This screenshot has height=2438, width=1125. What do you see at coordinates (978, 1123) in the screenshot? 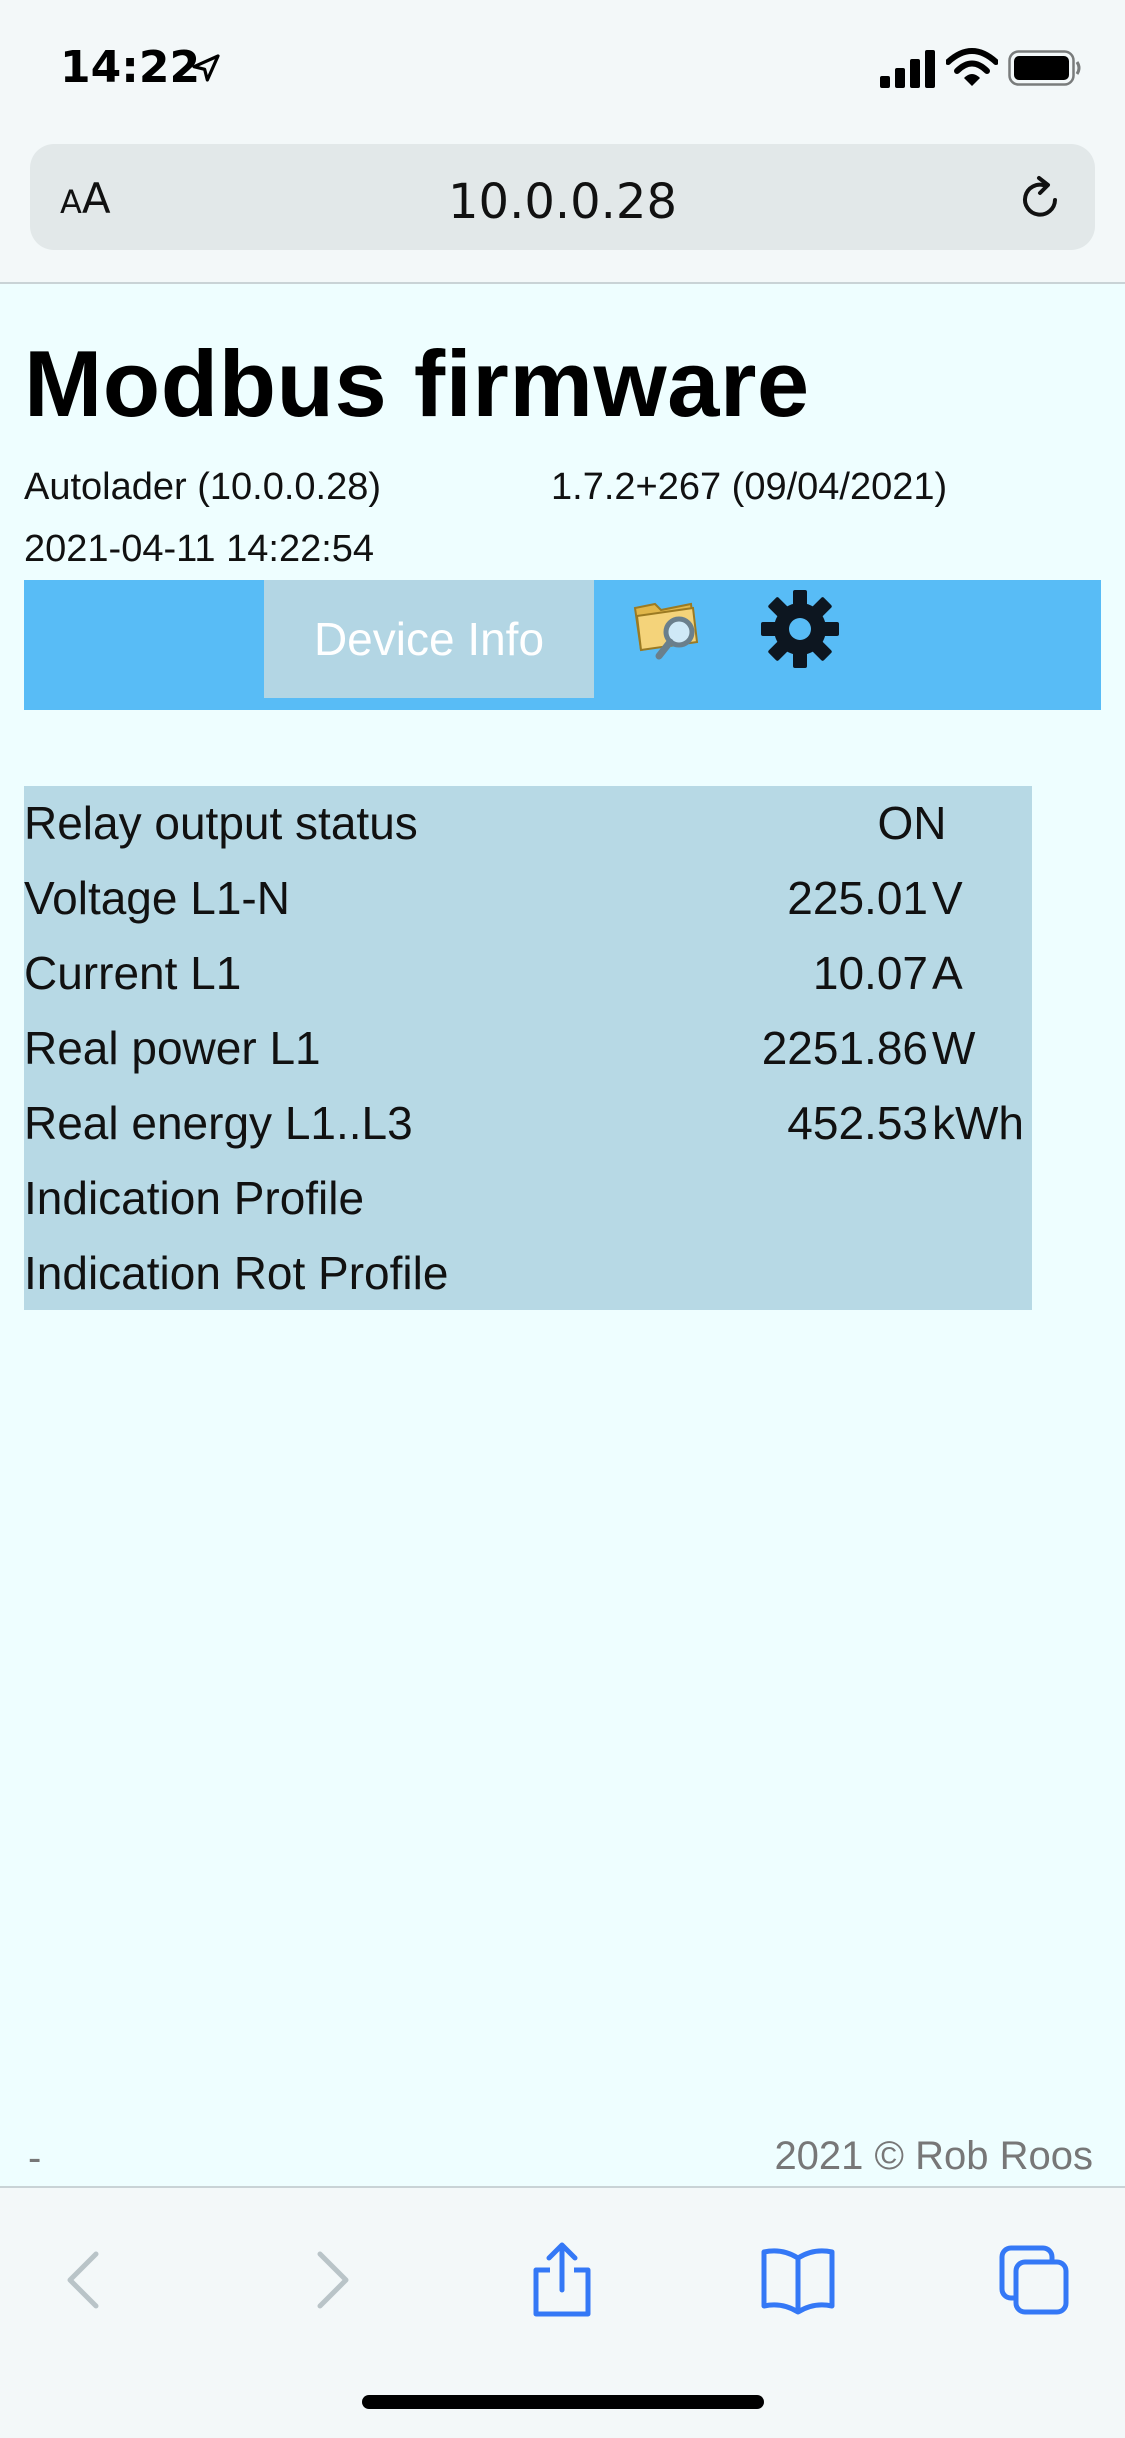
I see `row-unit: kWh` at bounding box center [978, 1123].